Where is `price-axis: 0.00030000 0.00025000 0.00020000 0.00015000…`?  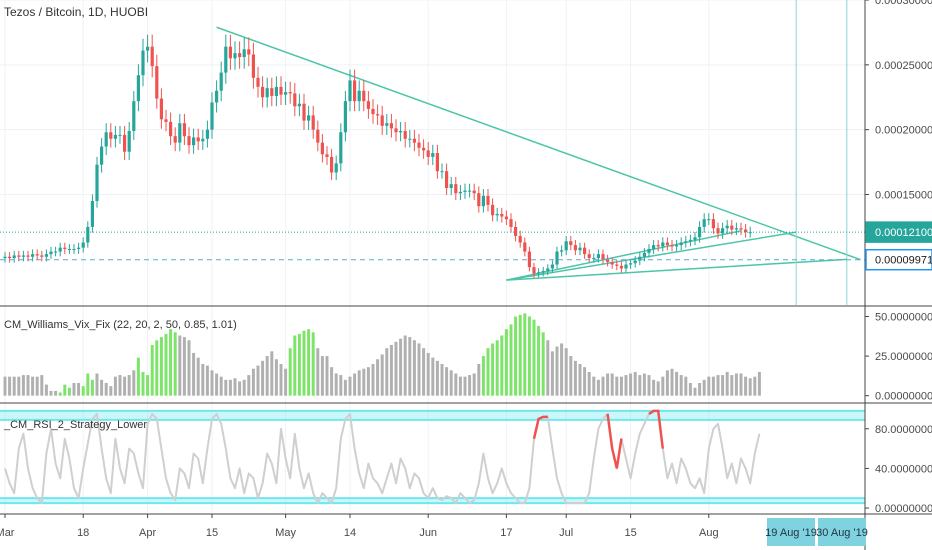
price-axis: 0.00030000 0.00025000 0.00020000 0.00015000… is located at coordinates (898, 257).